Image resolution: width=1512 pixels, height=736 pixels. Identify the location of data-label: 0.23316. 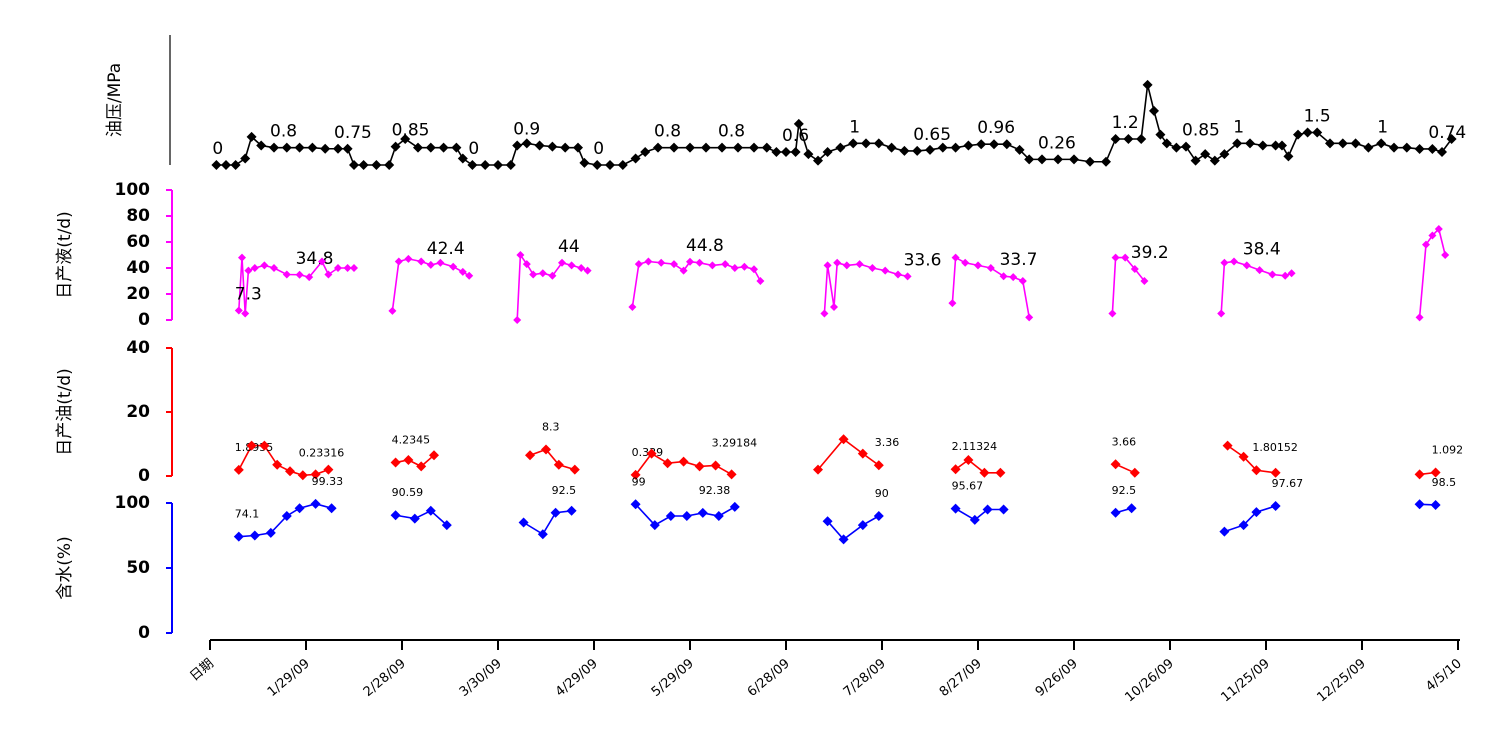
(322, 452).